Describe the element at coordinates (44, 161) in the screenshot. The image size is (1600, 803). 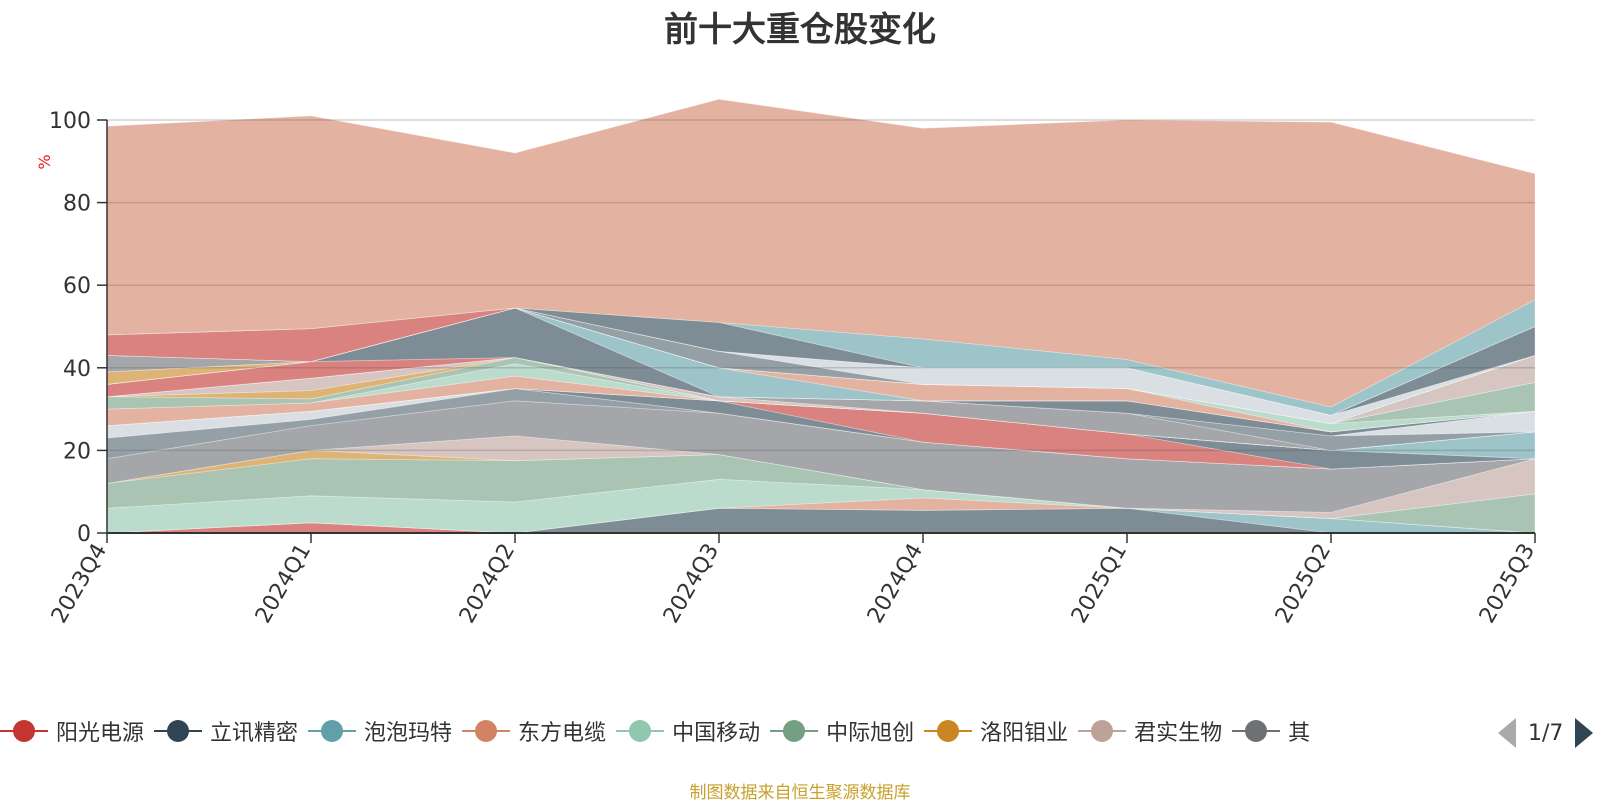
I see `y-axis-unit-label: %` at that location.